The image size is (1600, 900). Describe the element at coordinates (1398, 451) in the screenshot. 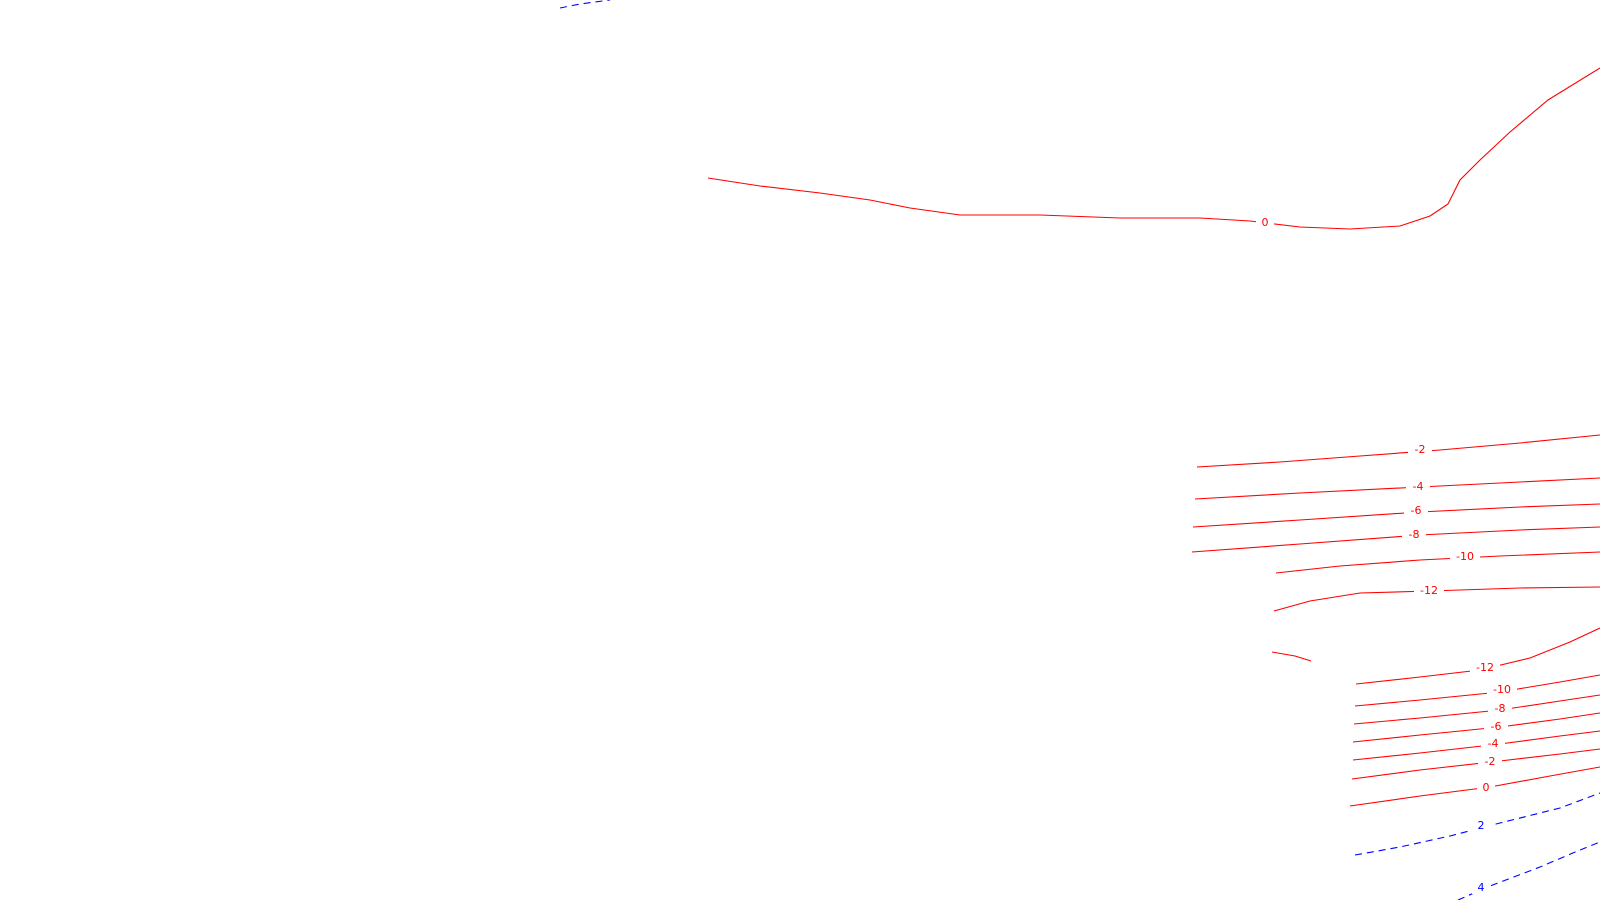

I see `contour-line-mid-neg2` at that location.